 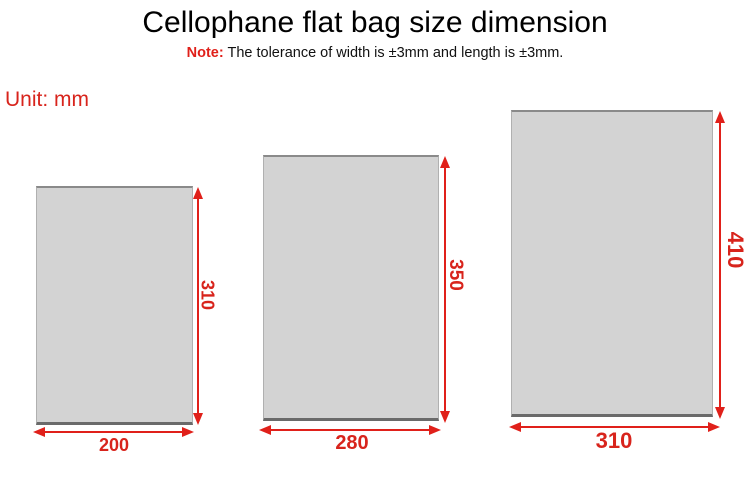 I want to click on length-label-large: 410, so click(x=735, y=250).